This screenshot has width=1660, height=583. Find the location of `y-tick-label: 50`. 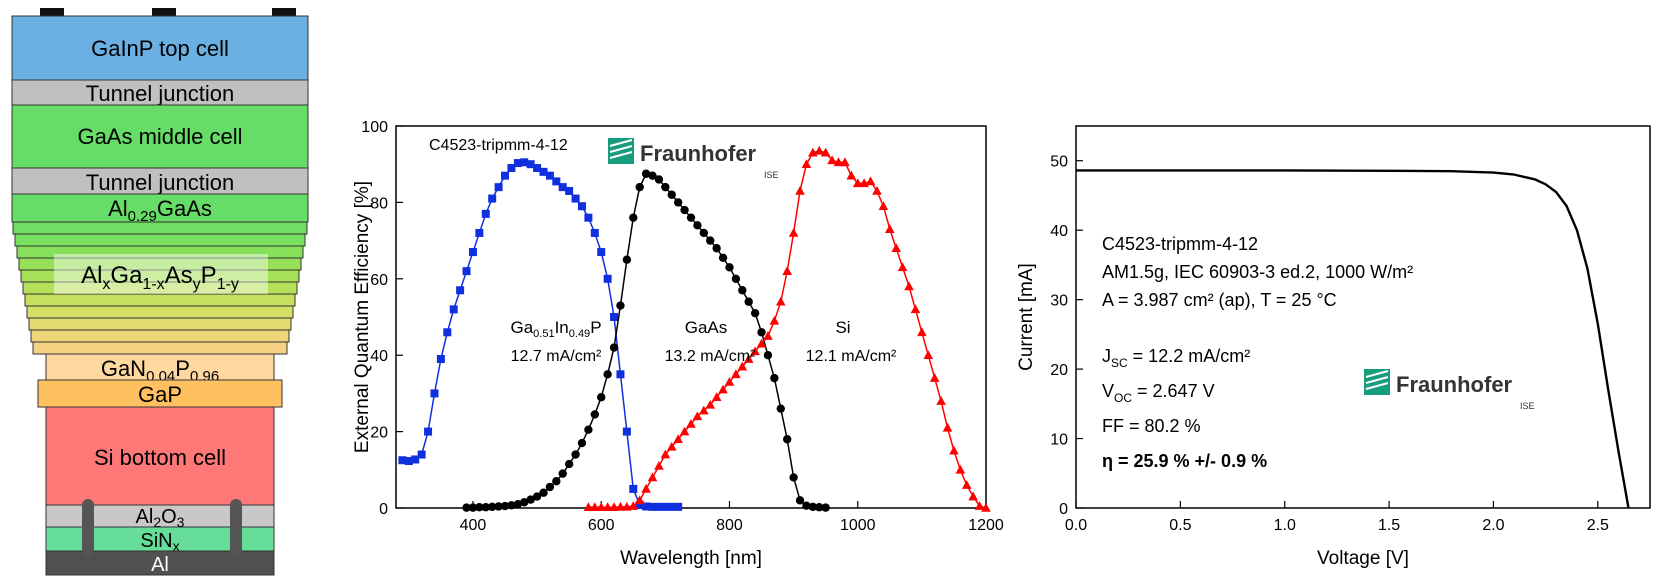

y-tick-label: 50 is located at coordinates (1059, 162).